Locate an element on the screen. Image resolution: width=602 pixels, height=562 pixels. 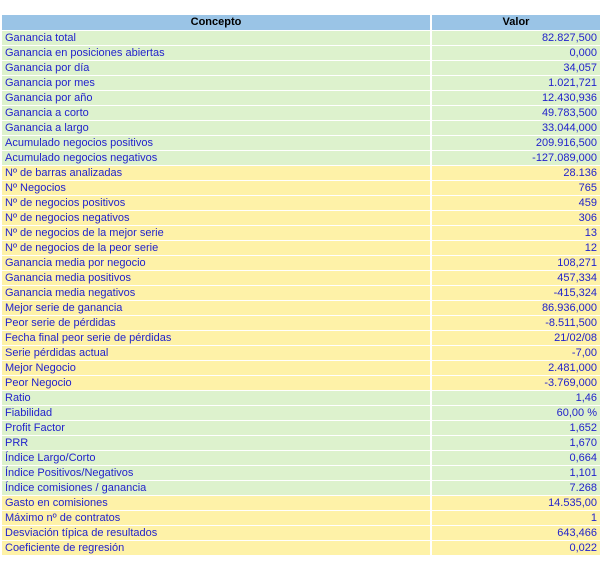
table-row: Desviación típica de resultados 643,466 is located at coordinates (301, 533).